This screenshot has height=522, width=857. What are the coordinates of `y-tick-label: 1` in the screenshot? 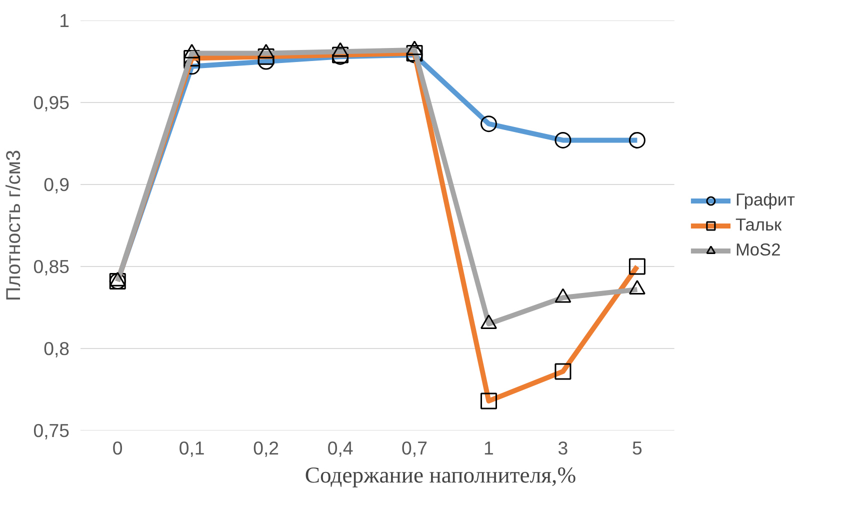 It's located at (64, 20).